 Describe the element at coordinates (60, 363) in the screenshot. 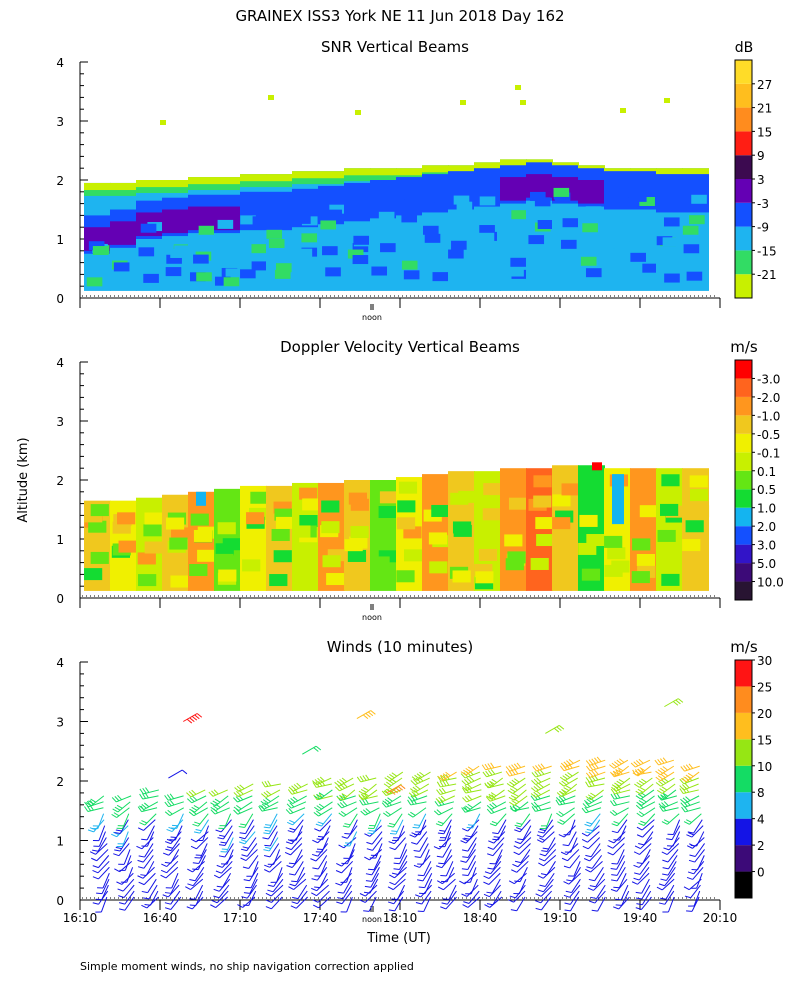

I see `y-tick-label: 4` at that location.